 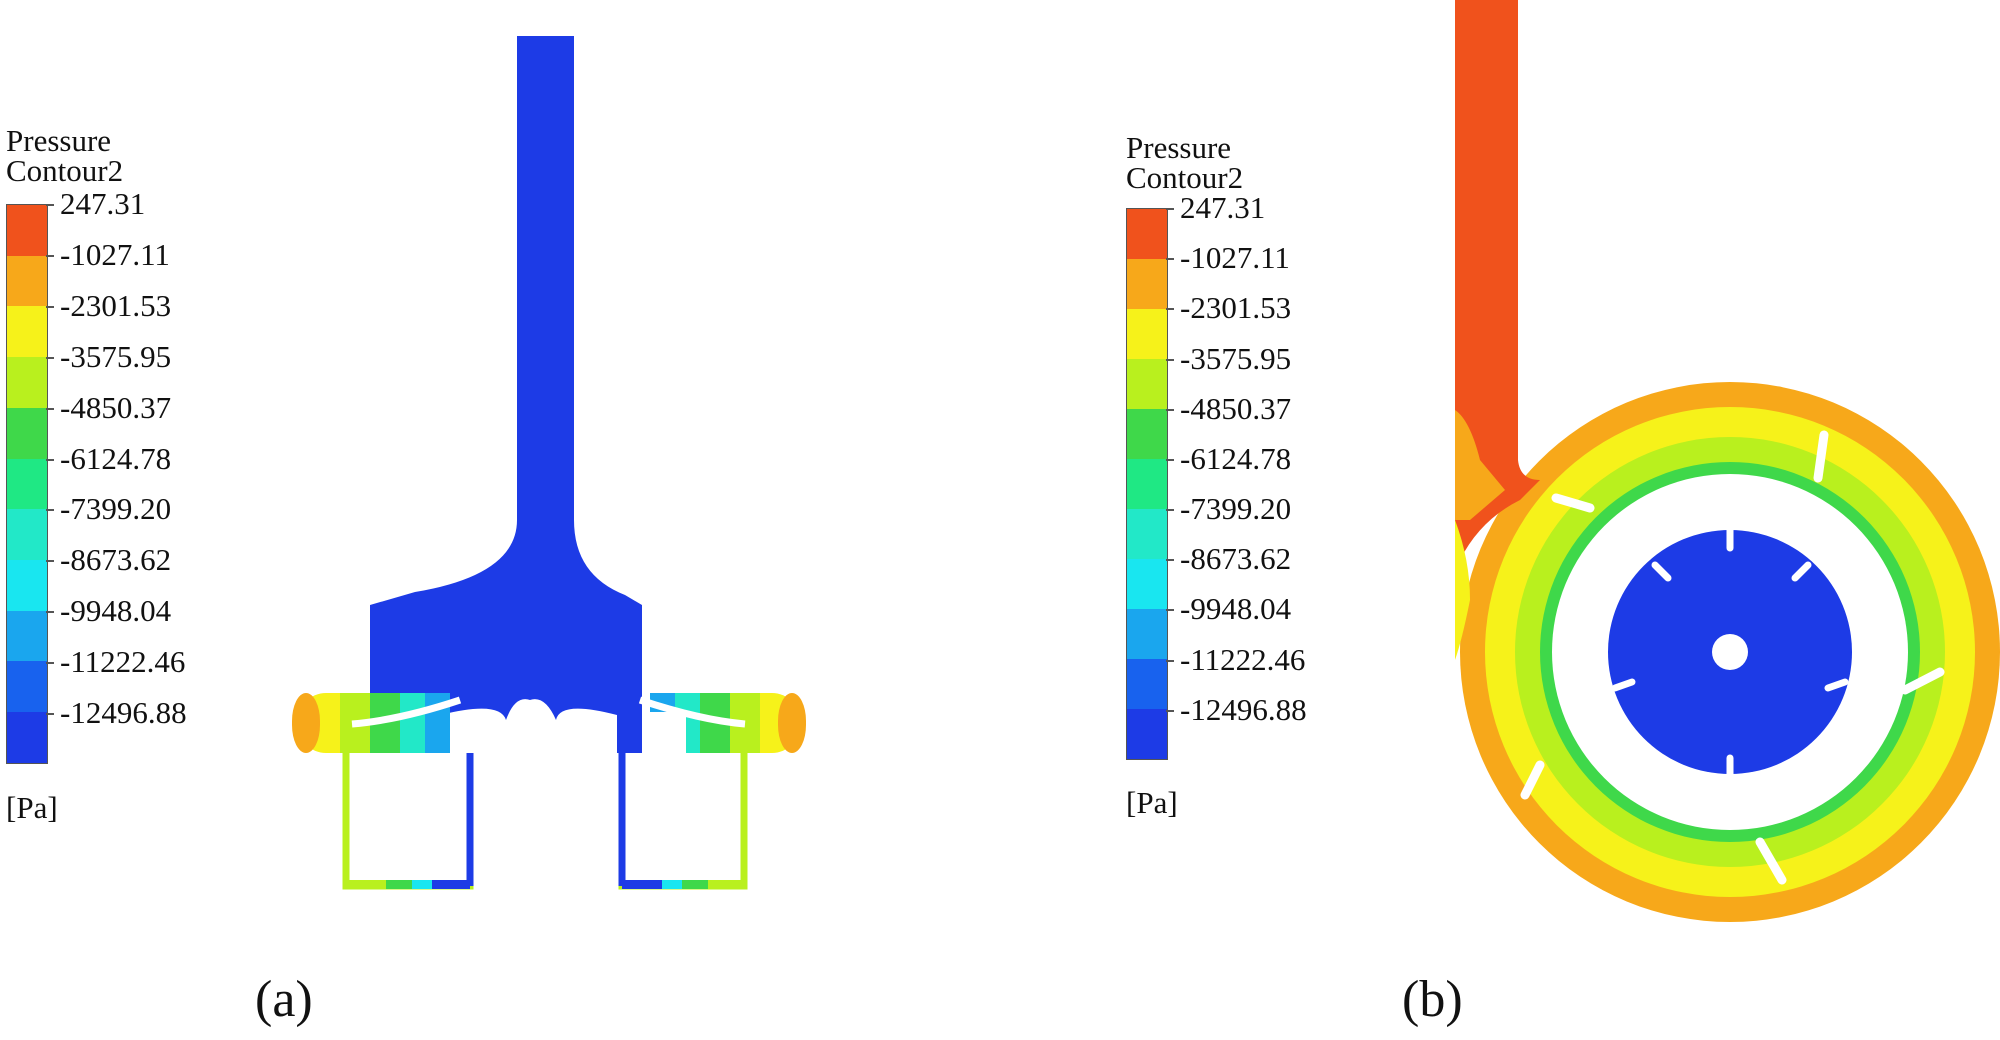 What do you see at coordinates (1497, 280) in the screenshot?
I see `volute-outlet-region` at bounding box center [1497, 280].